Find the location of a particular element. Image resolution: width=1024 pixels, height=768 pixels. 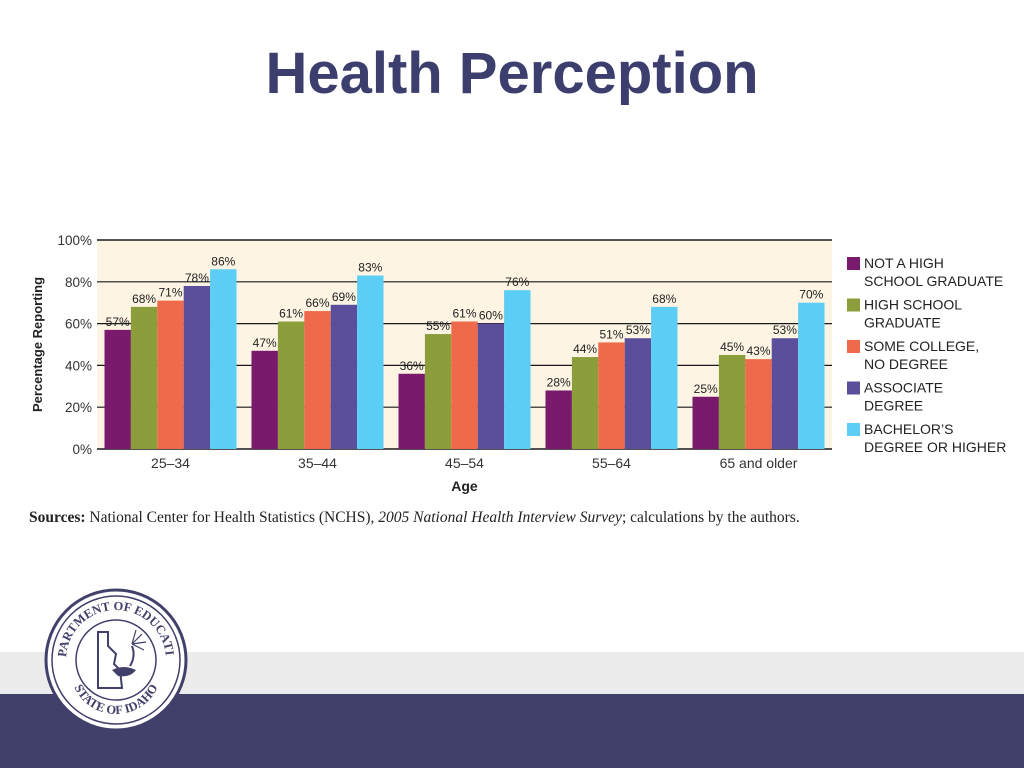

legend-label: NOT A HIGH is located at coordinates (904, 263).